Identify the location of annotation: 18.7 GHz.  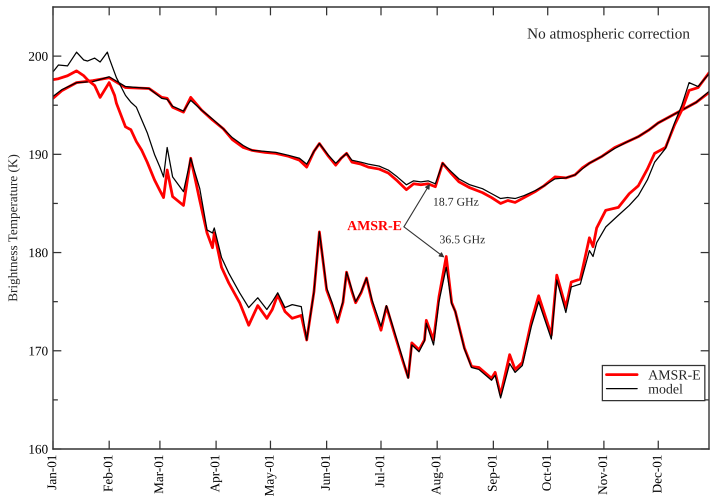
(456, 202).